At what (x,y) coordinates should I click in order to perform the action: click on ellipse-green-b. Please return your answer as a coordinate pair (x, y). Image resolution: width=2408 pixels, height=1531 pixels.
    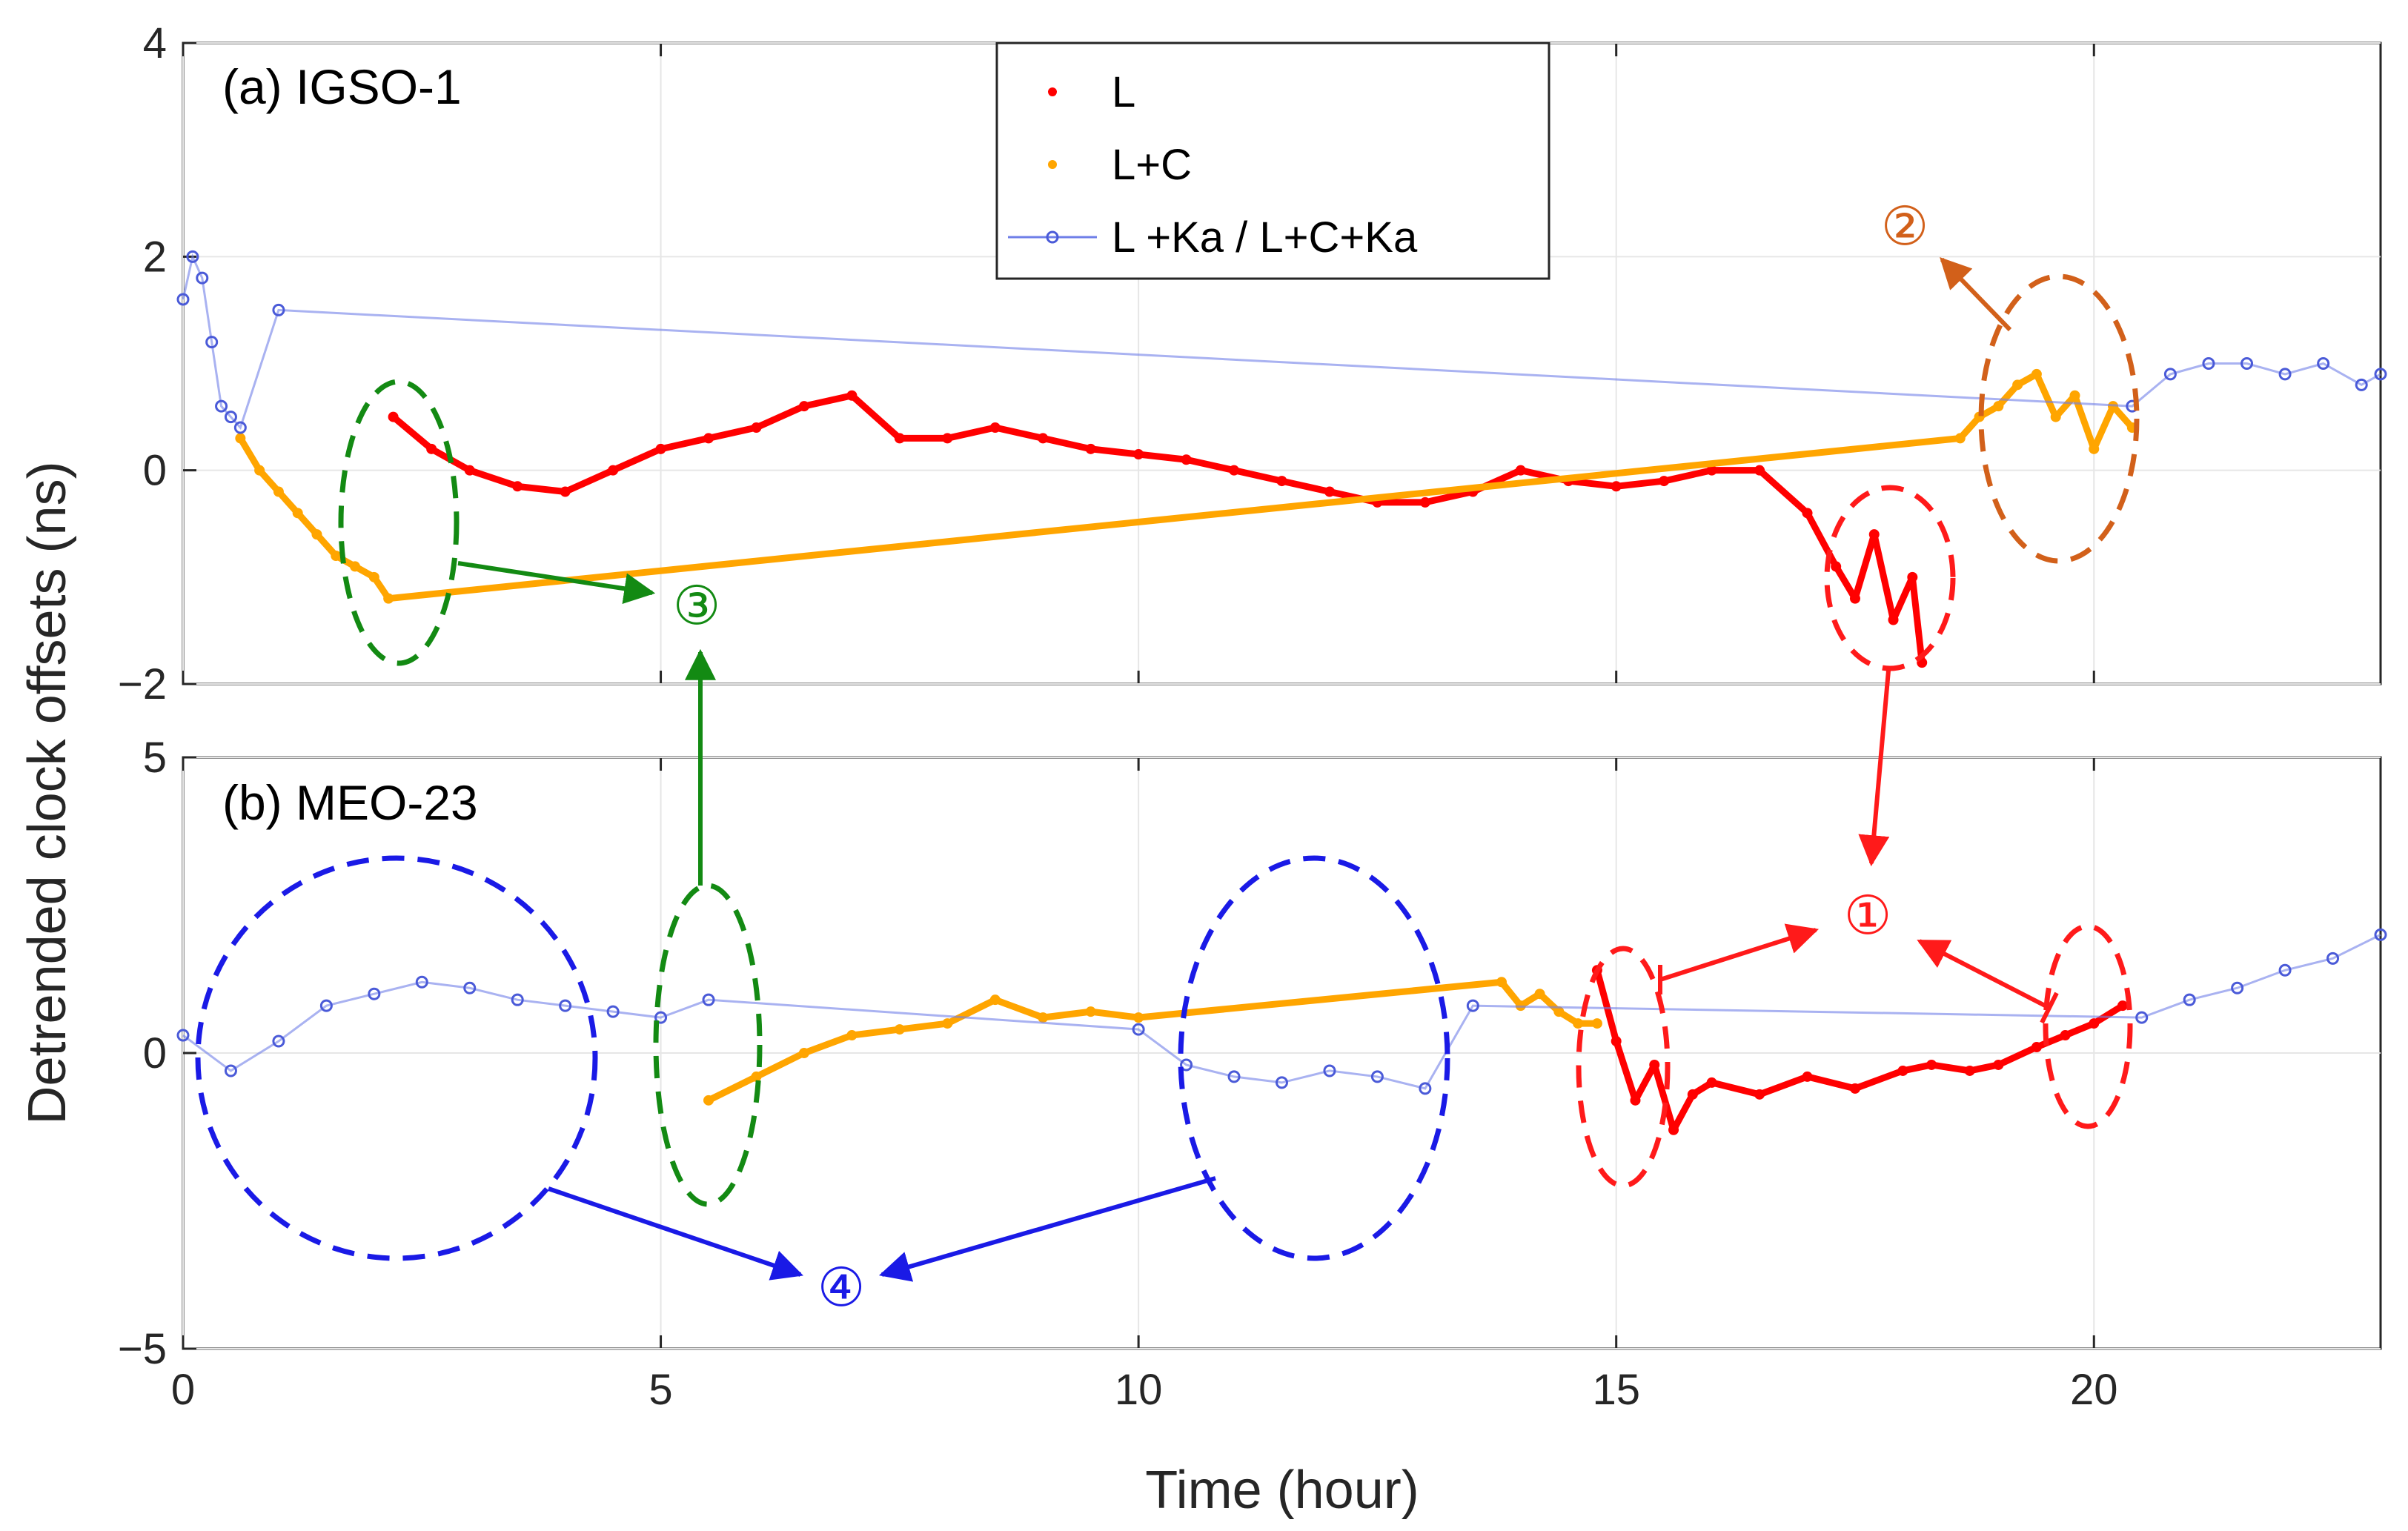
    Looking at the image, I should click on (708, 1045).